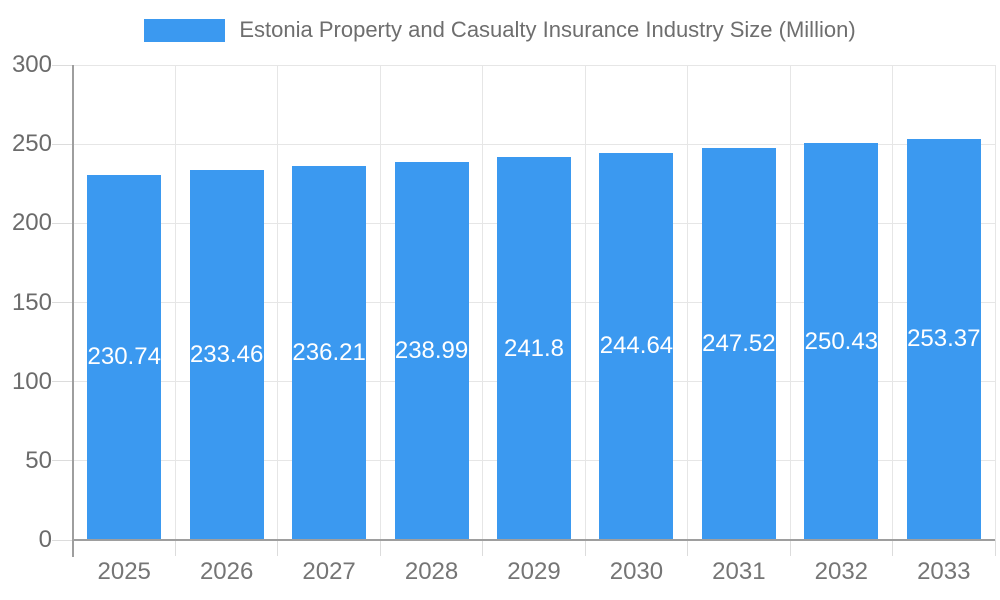 This screenshot has width=1000, height=600. I want to click on x-axis-category-label: 2025, so click(124, 571).